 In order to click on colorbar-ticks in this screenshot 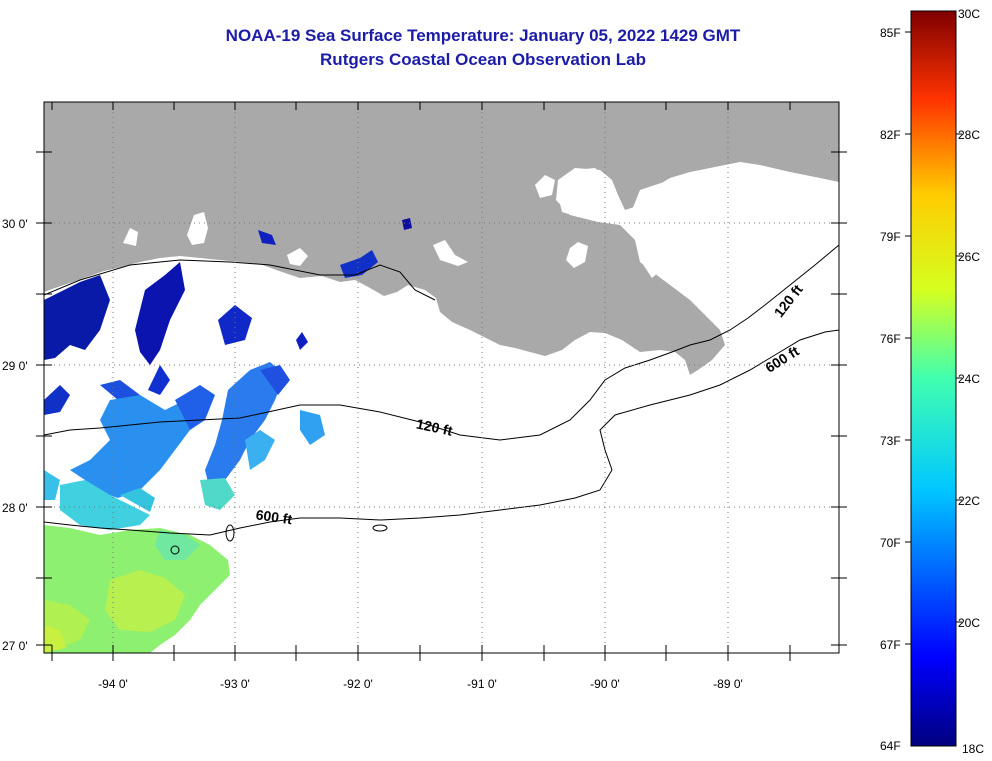, I will do `click(933, 338)`.